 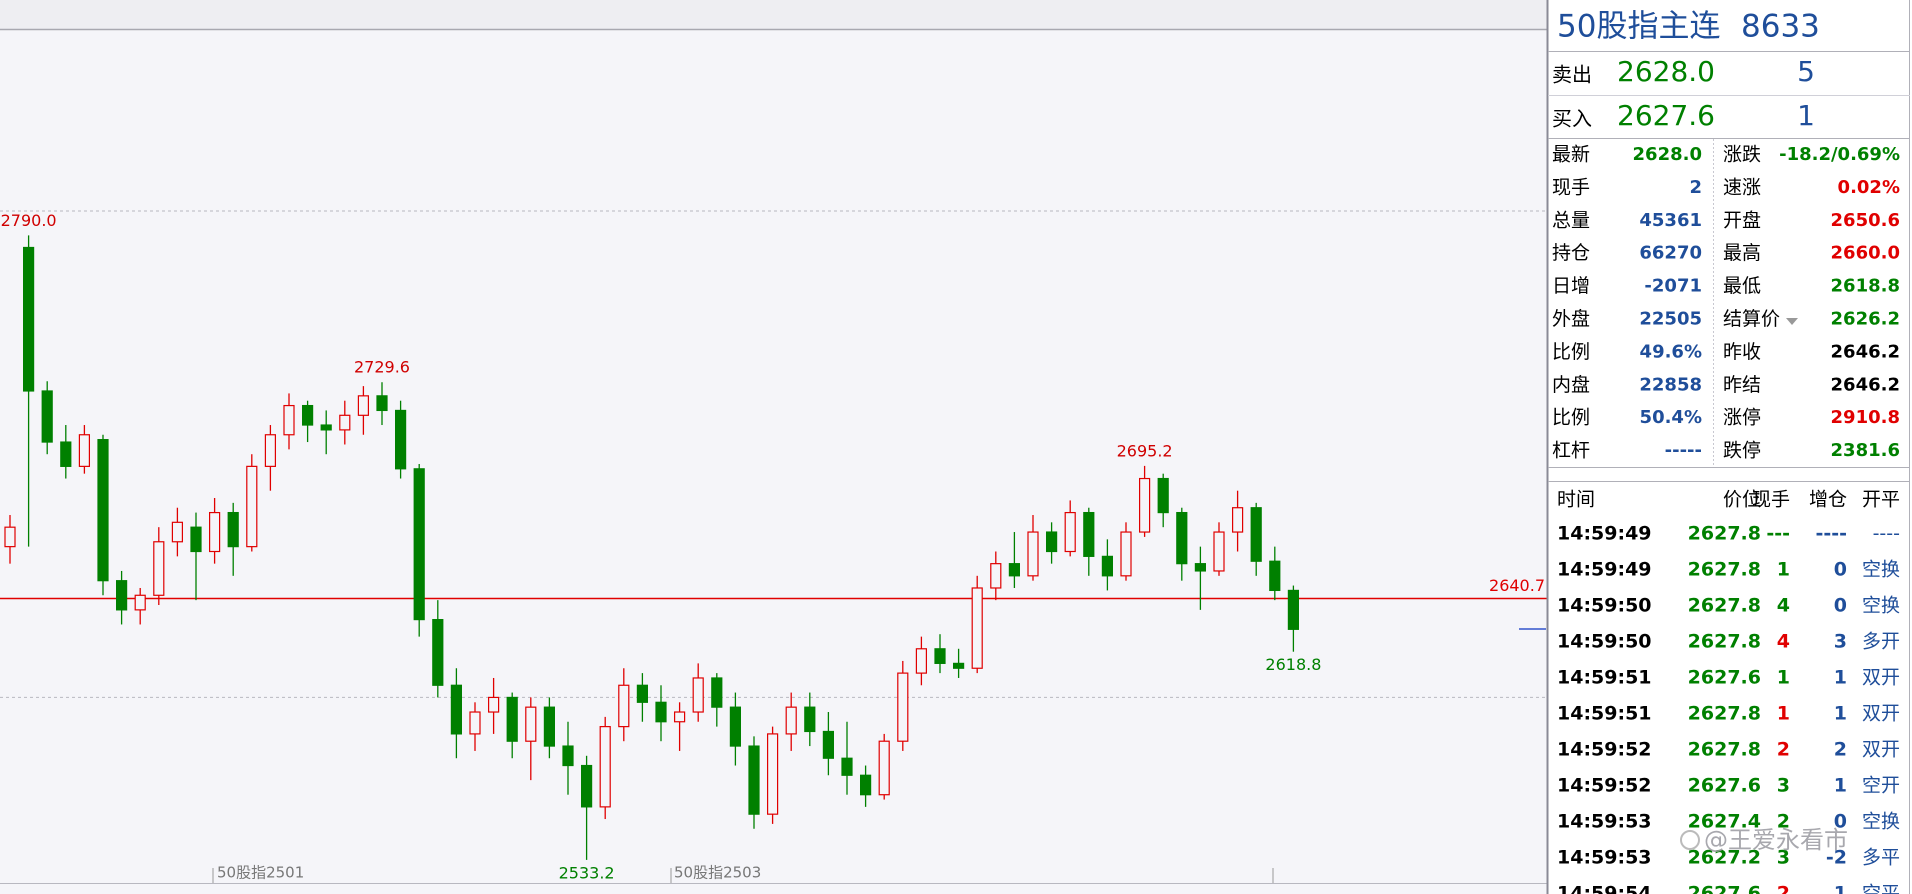 What do you see at coordinates (1869, 187) in the screenshot?
I see `stat-value: 0.02%` at bounding box center [1869, 187].